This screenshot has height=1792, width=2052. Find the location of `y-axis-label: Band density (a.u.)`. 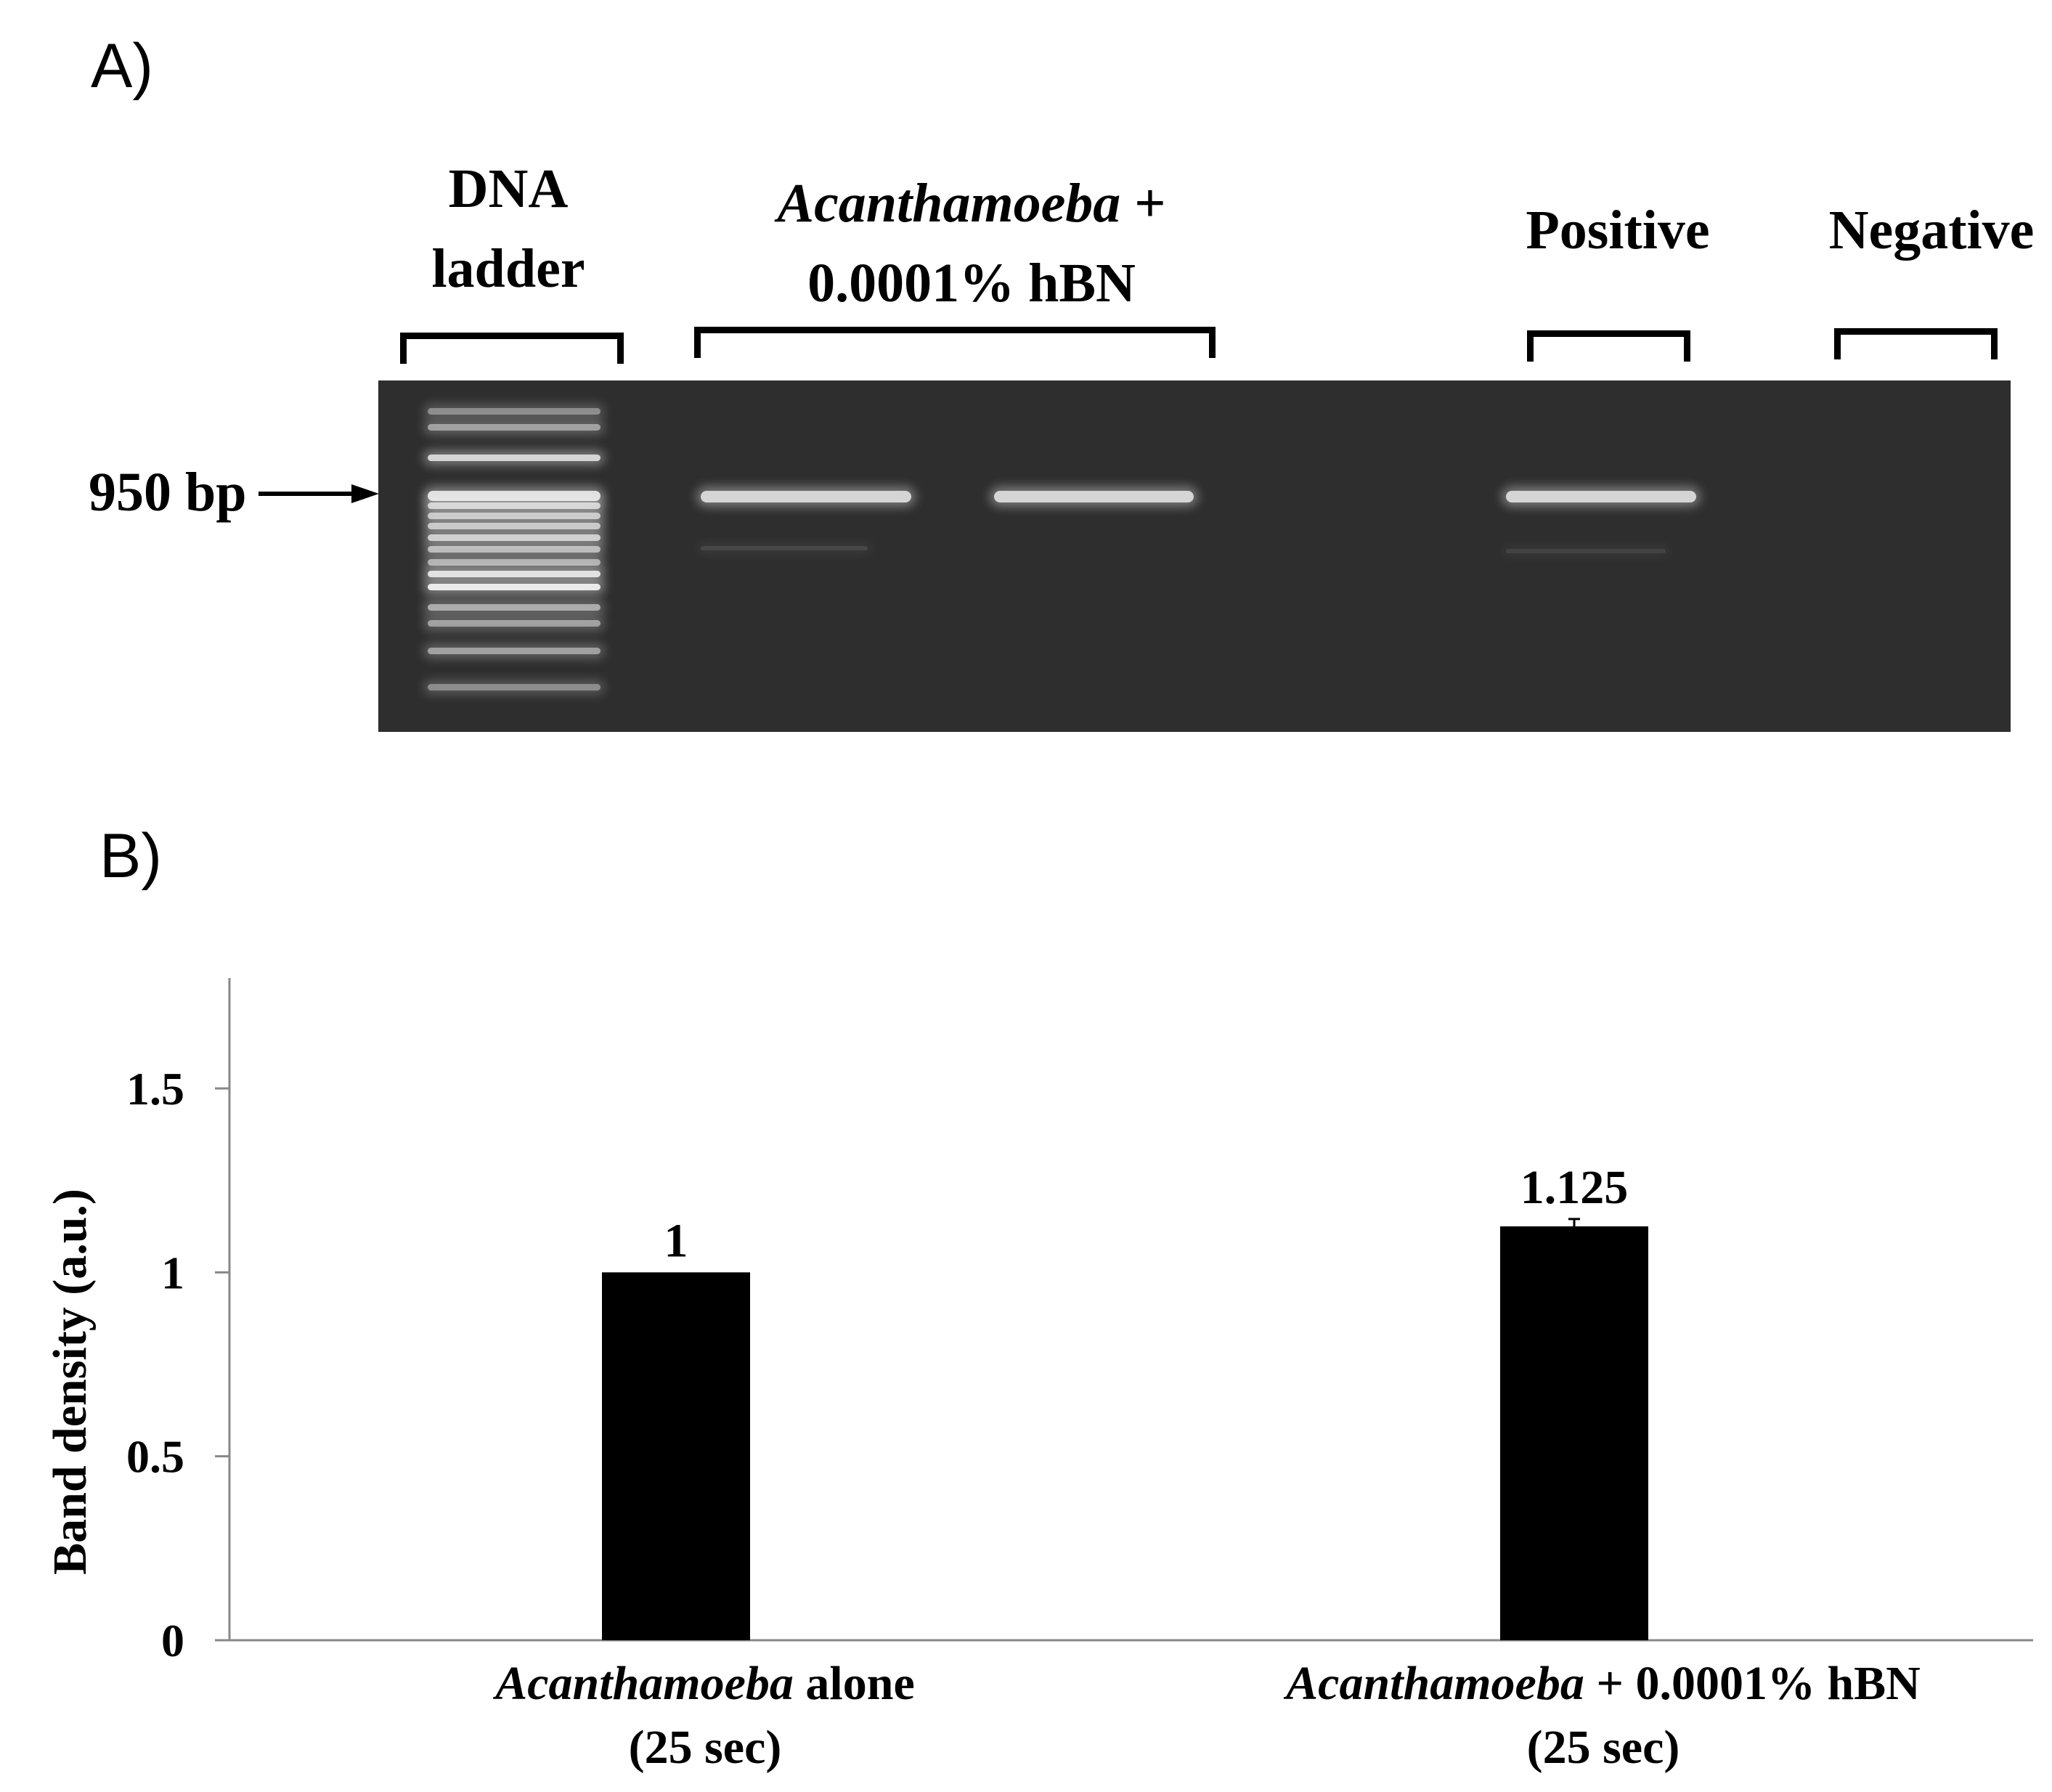

y-axis-label: Band density (a.u.) is located at coordinates (70, 1382).